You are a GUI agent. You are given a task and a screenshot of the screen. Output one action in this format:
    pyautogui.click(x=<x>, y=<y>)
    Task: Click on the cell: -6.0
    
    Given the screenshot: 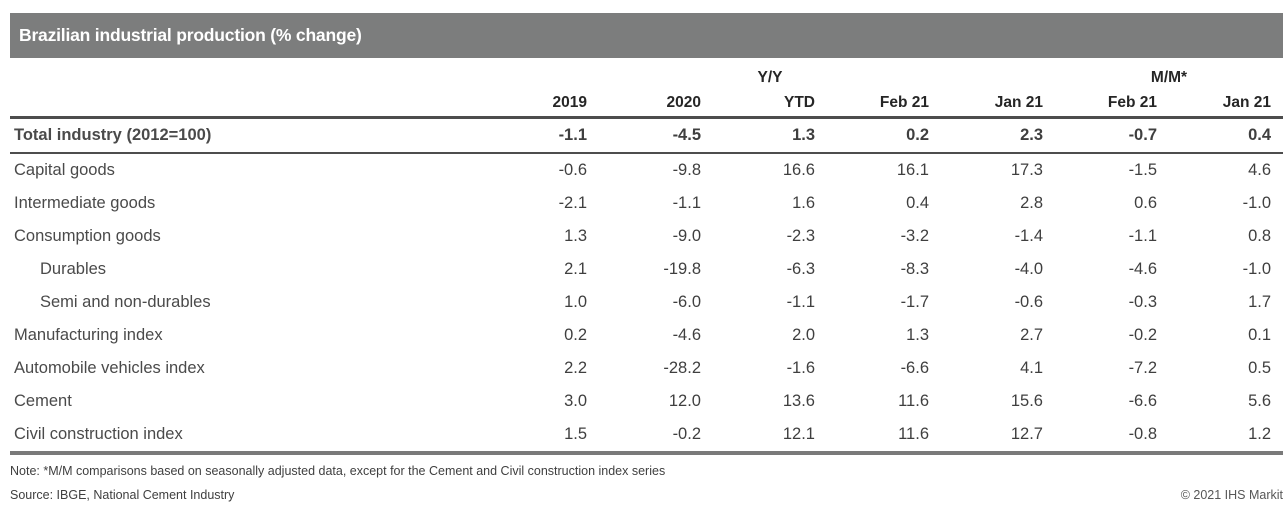 What is the action you would take?
    pyautogui.click(x=686, y=302)
    